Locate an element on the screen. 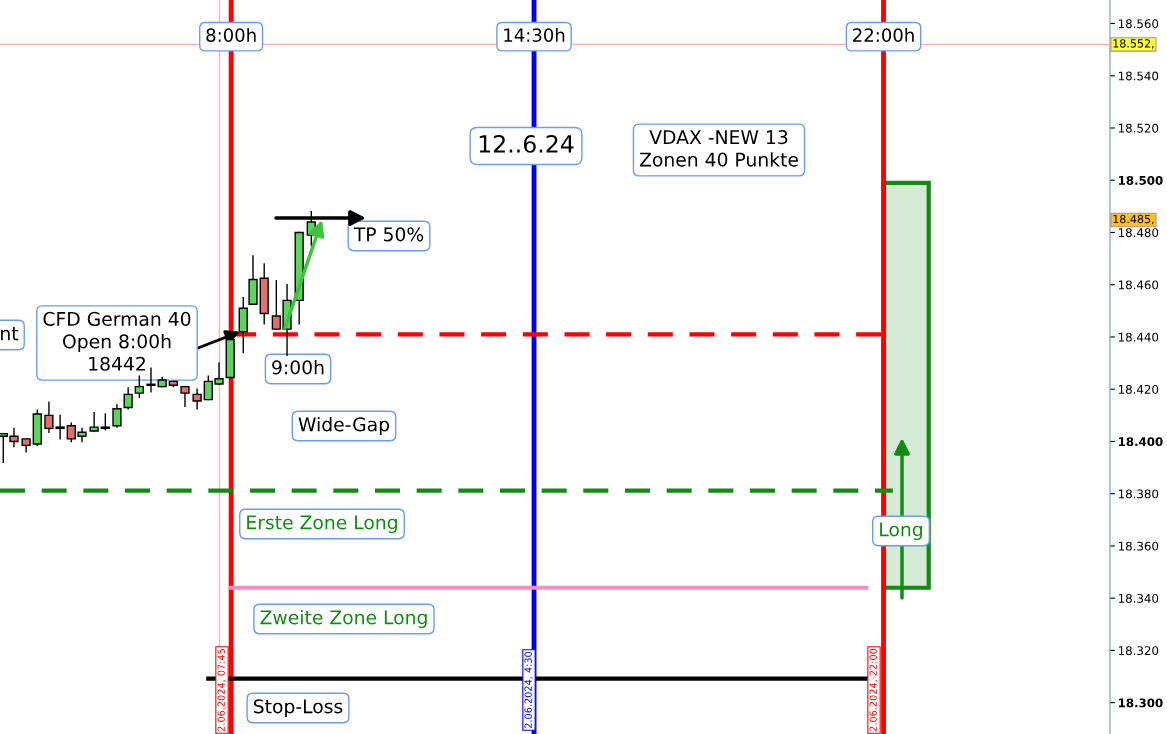 The image size is (1167, 734). annotation: TP 50% is located at coordinates (388, 234).